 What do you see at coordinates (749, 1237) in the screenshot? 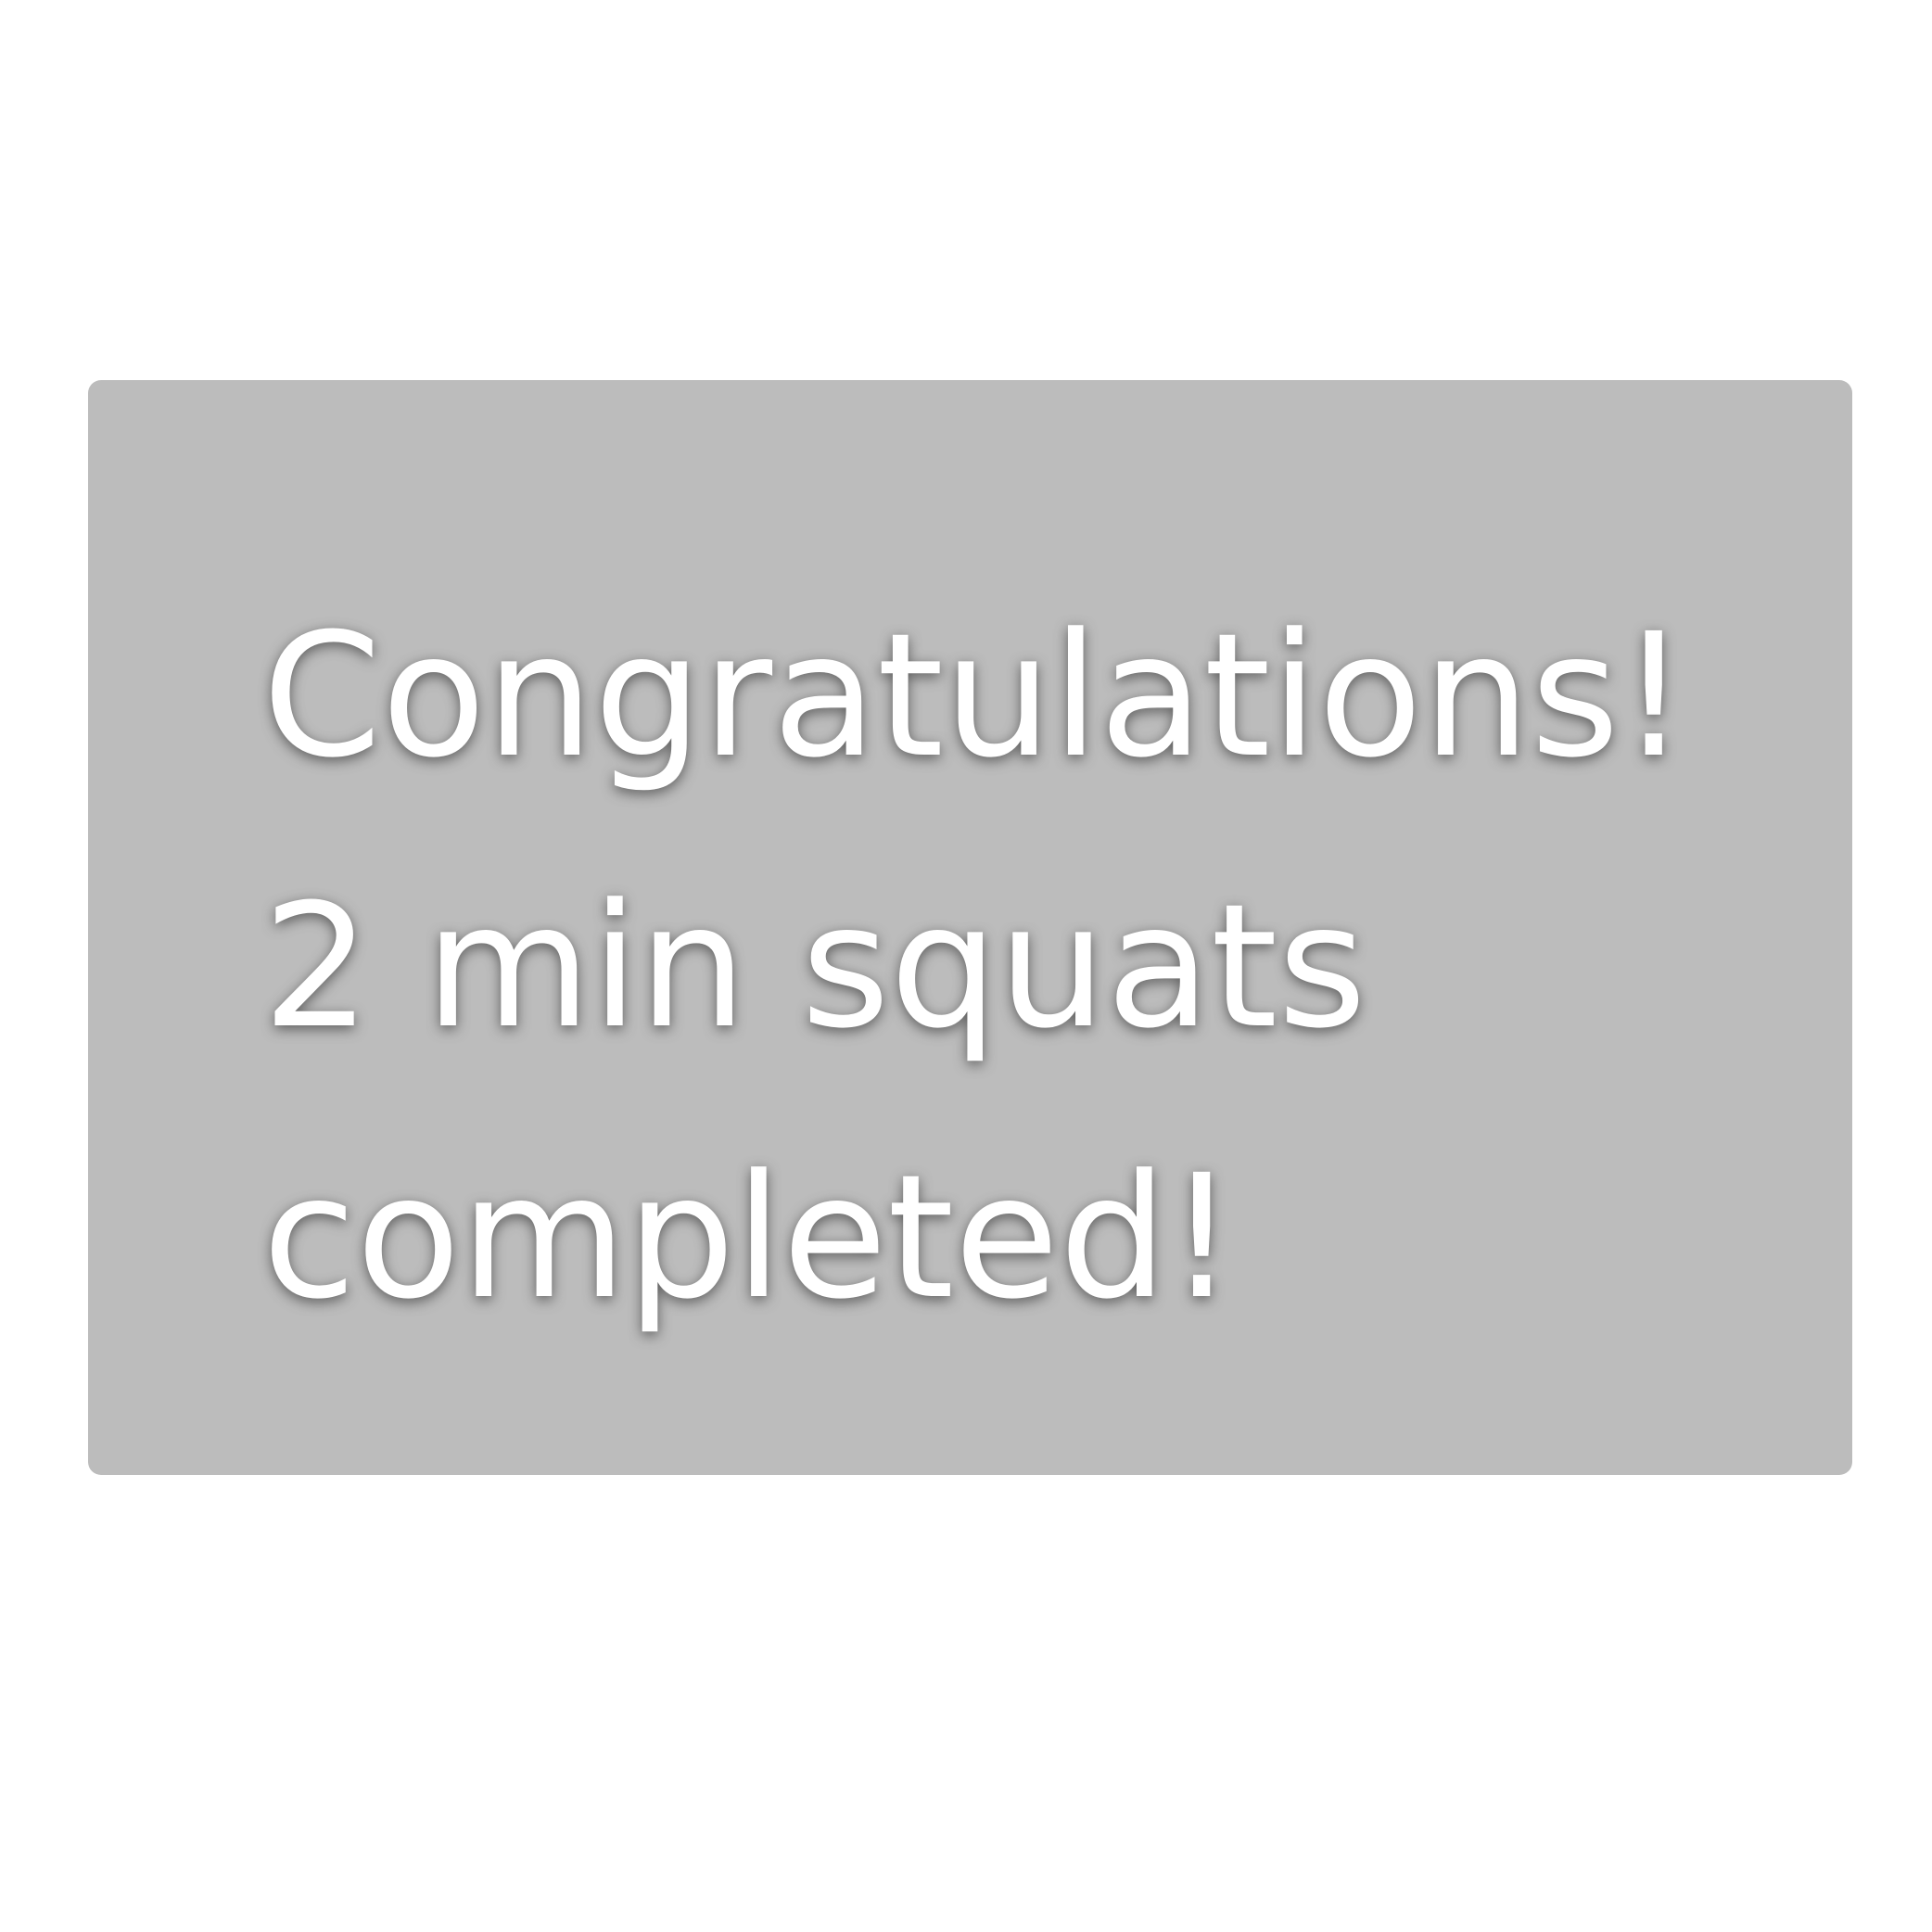
I see `completion-status-text: completed!` at bounding box center [749, 1237].